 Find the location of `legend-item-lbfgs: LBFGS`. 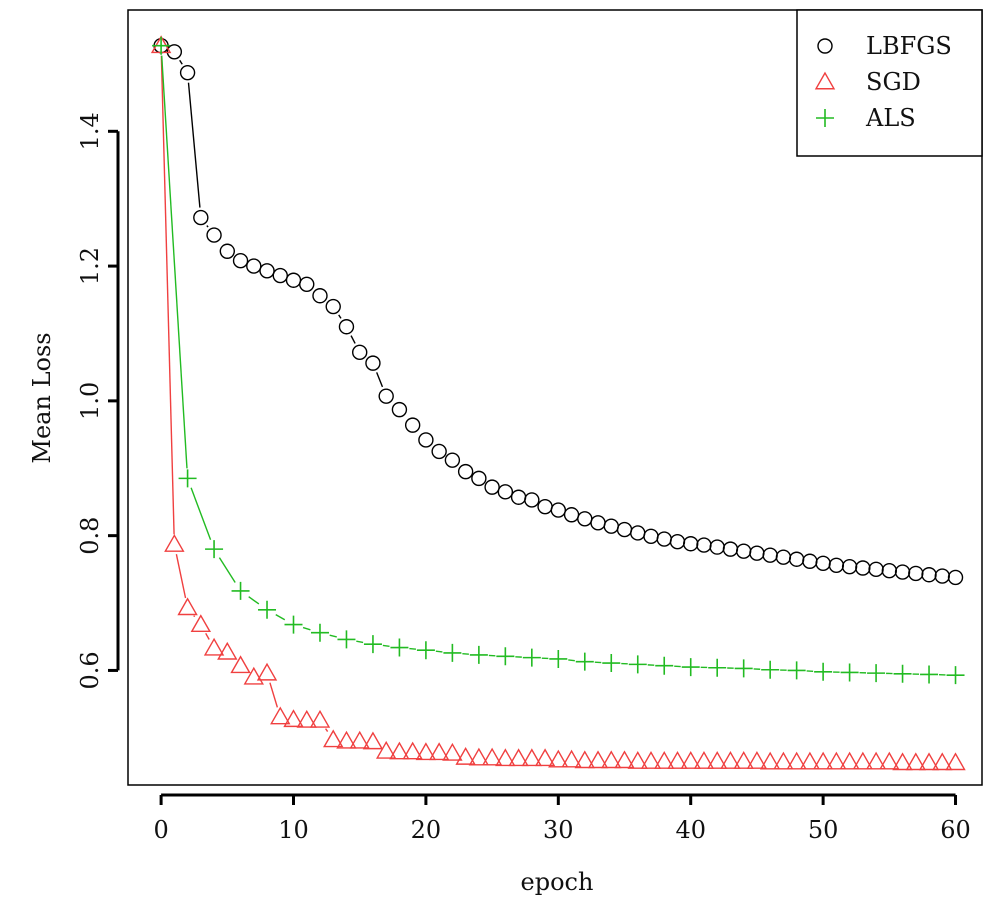

legend-item-lbfgs: LBFGS is located at coordinates (884, 46).